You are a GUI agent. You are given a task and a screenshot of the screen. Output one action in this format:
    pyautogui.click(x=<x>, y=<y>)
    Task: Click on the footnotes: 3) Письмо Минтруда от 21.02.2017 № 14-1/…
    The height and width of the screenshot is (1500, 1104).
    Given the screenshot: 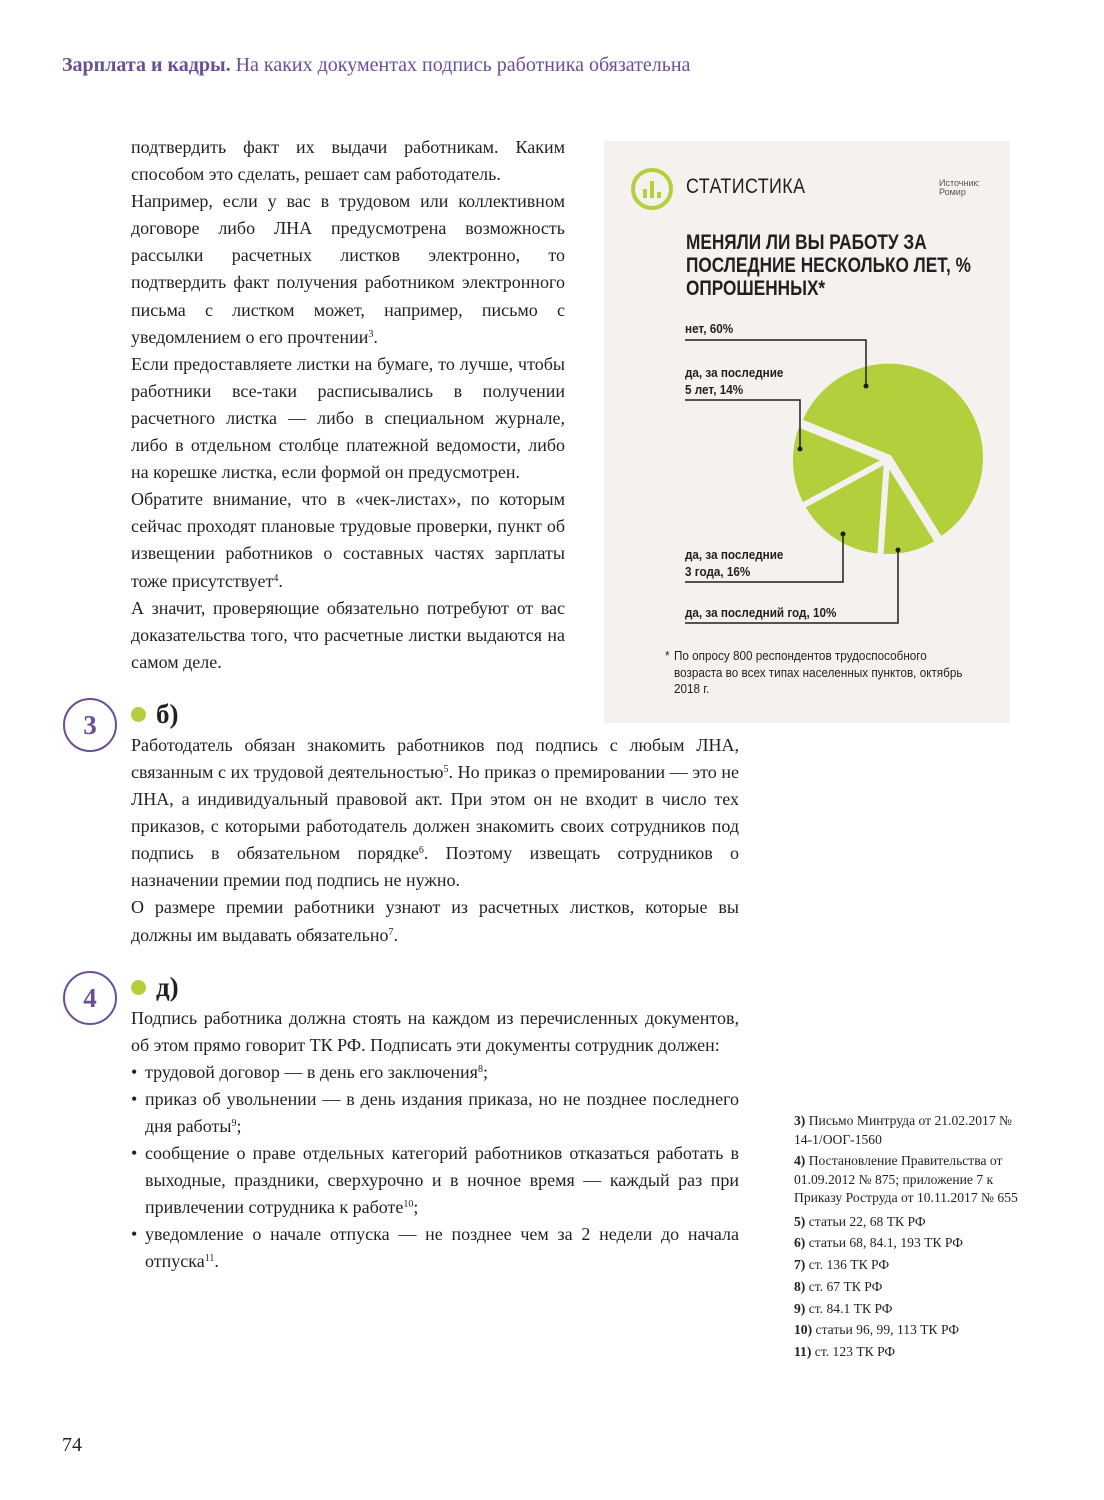 What is the action you would take?
    pyautogui.click(x=909, y=1237)
    